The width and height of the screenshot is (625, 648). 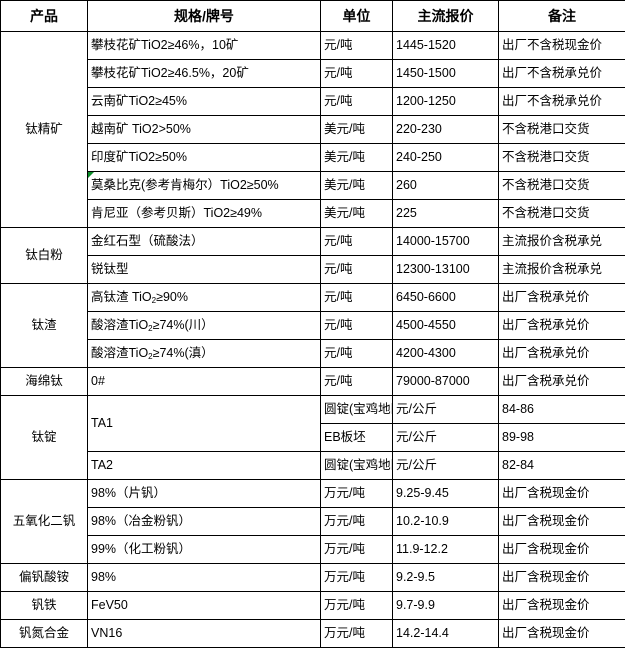 I want to click on spec-cell: 98%（片钒）, so click(x=204, y=494).